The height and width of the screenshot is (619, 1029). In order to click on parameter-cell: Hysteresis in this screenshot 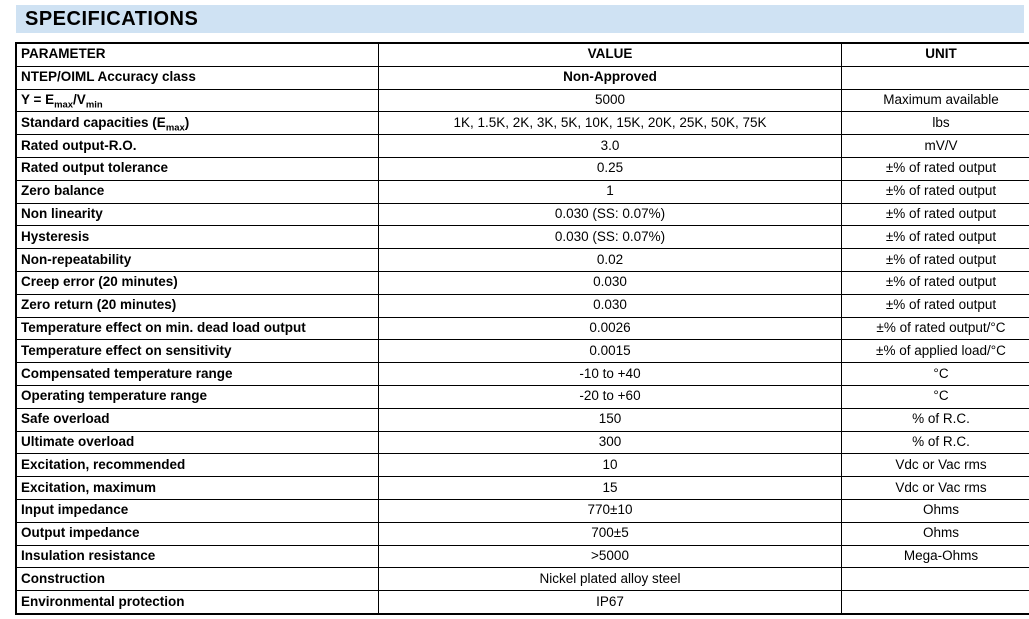, I will do `click(197, 237)`.